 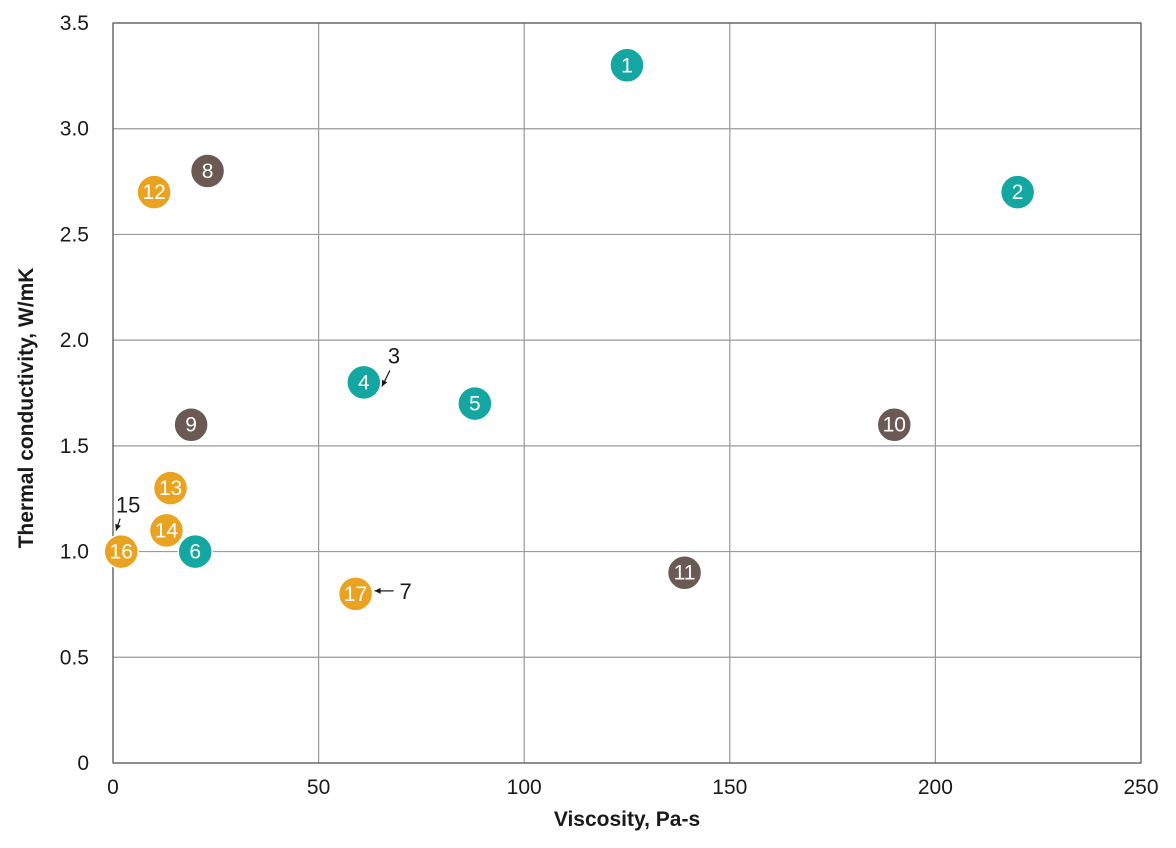 I want to click on x-axis-title: Viscosity, Pa-s, so click(x=627, y=819).